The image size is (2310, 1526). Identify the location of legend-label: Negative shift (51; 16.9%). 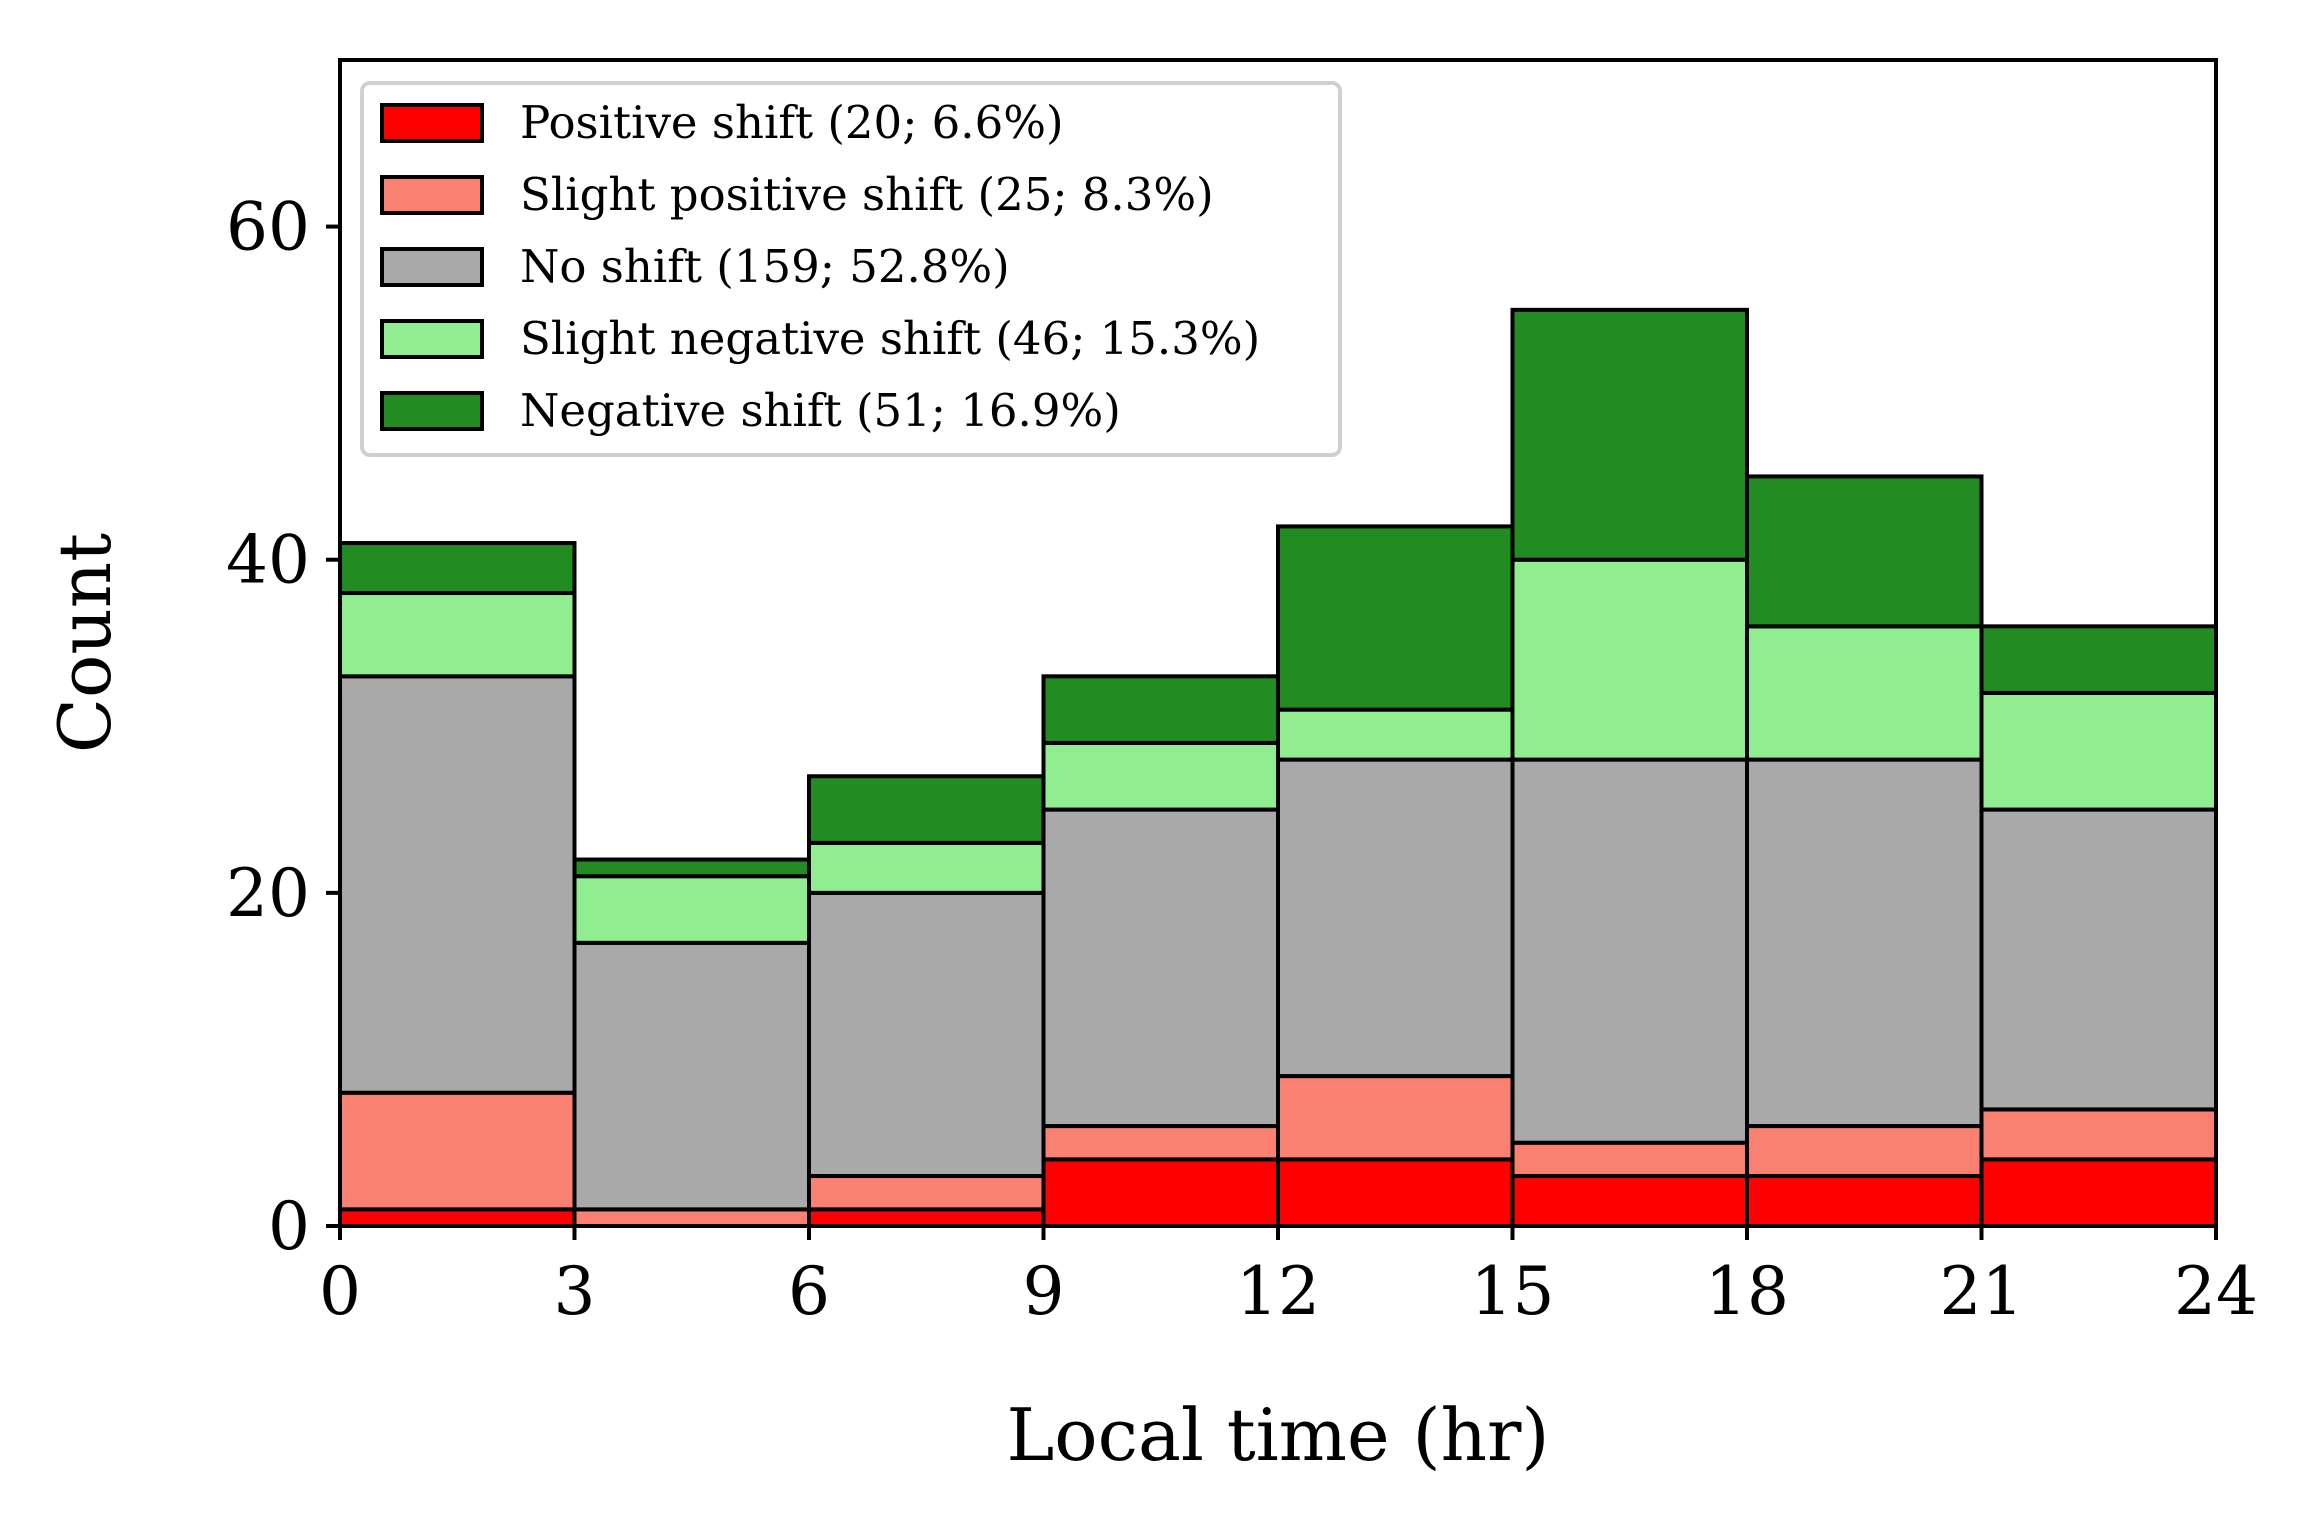
(820, 410).